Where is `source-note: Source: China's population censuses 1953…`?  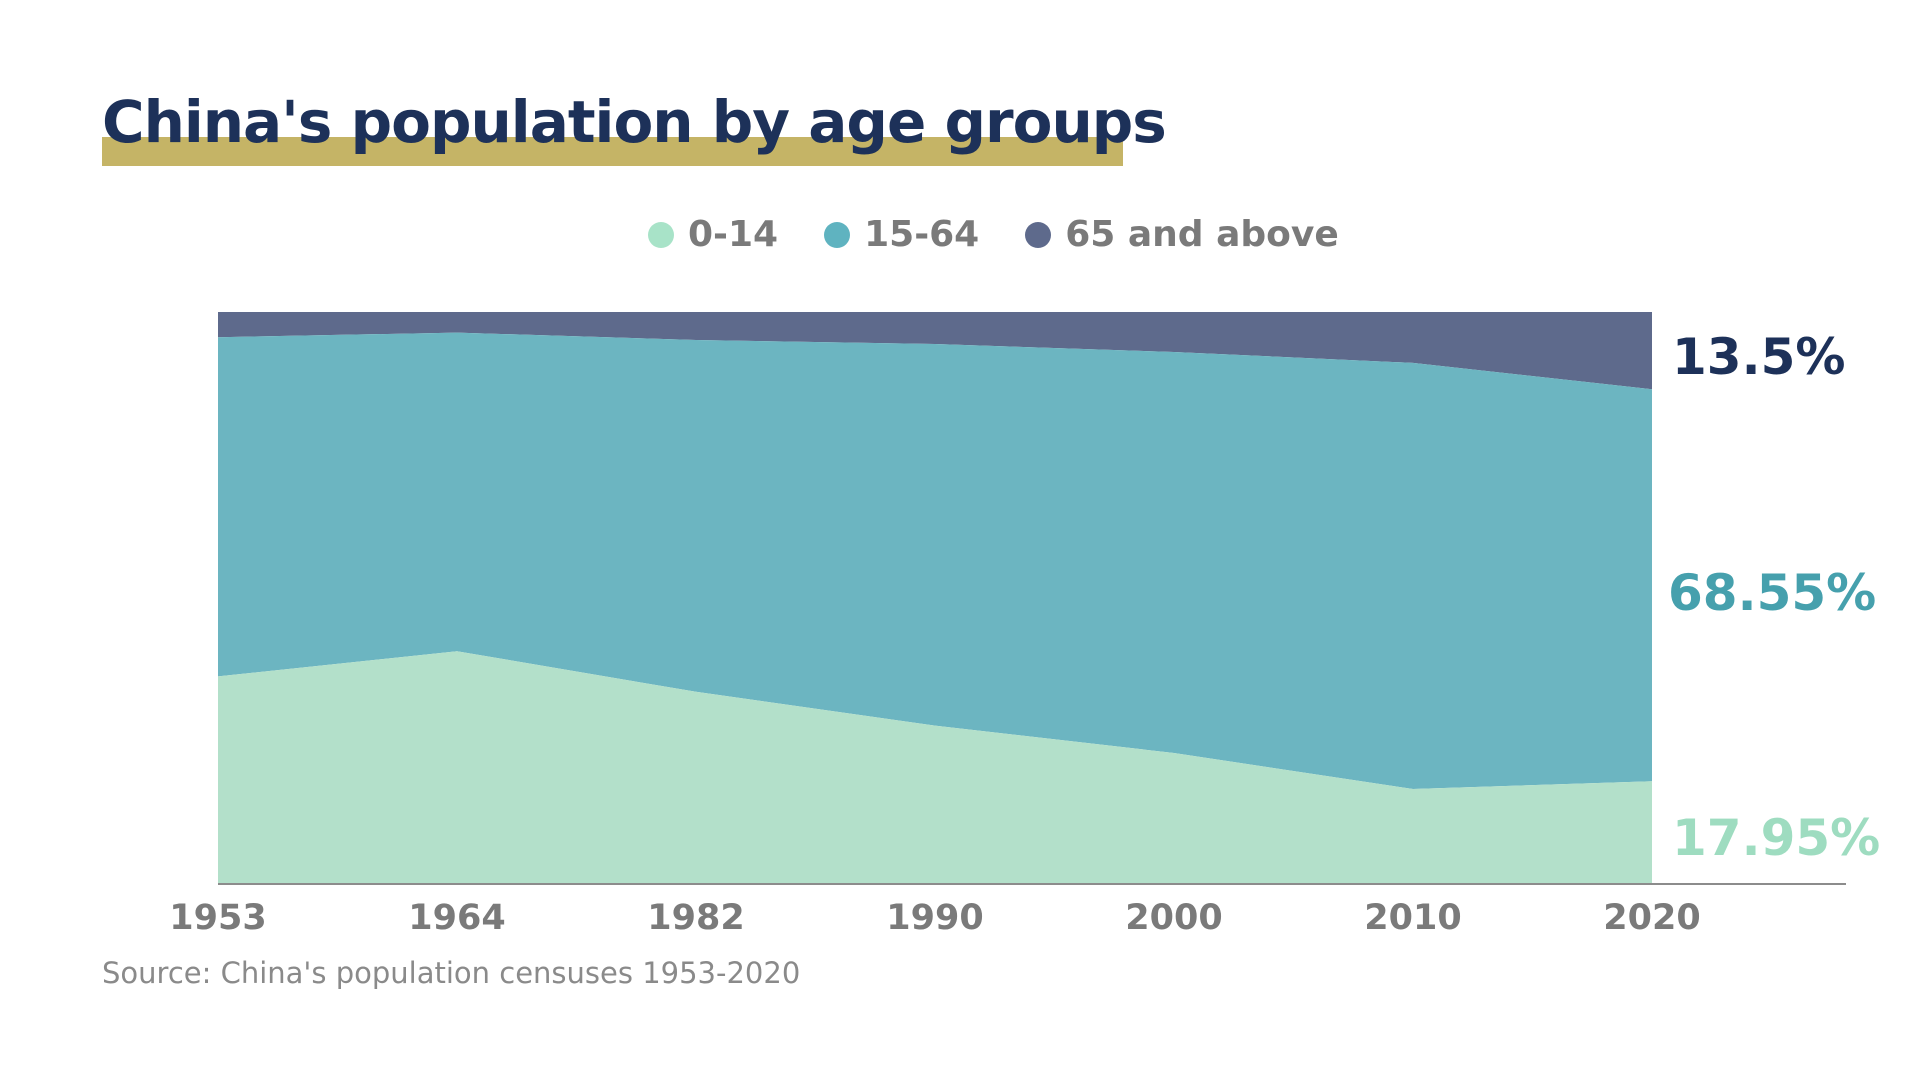
source-note: Source: China's population censuses 1953… is located at coordinates (451, 973).